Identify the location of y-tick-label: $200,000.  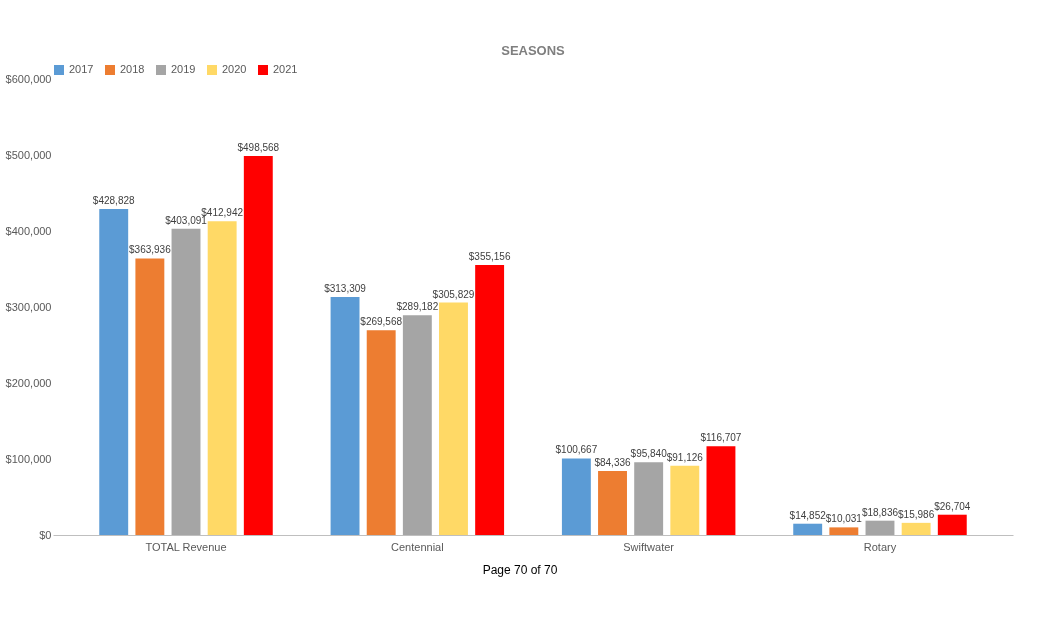
(28, 382).